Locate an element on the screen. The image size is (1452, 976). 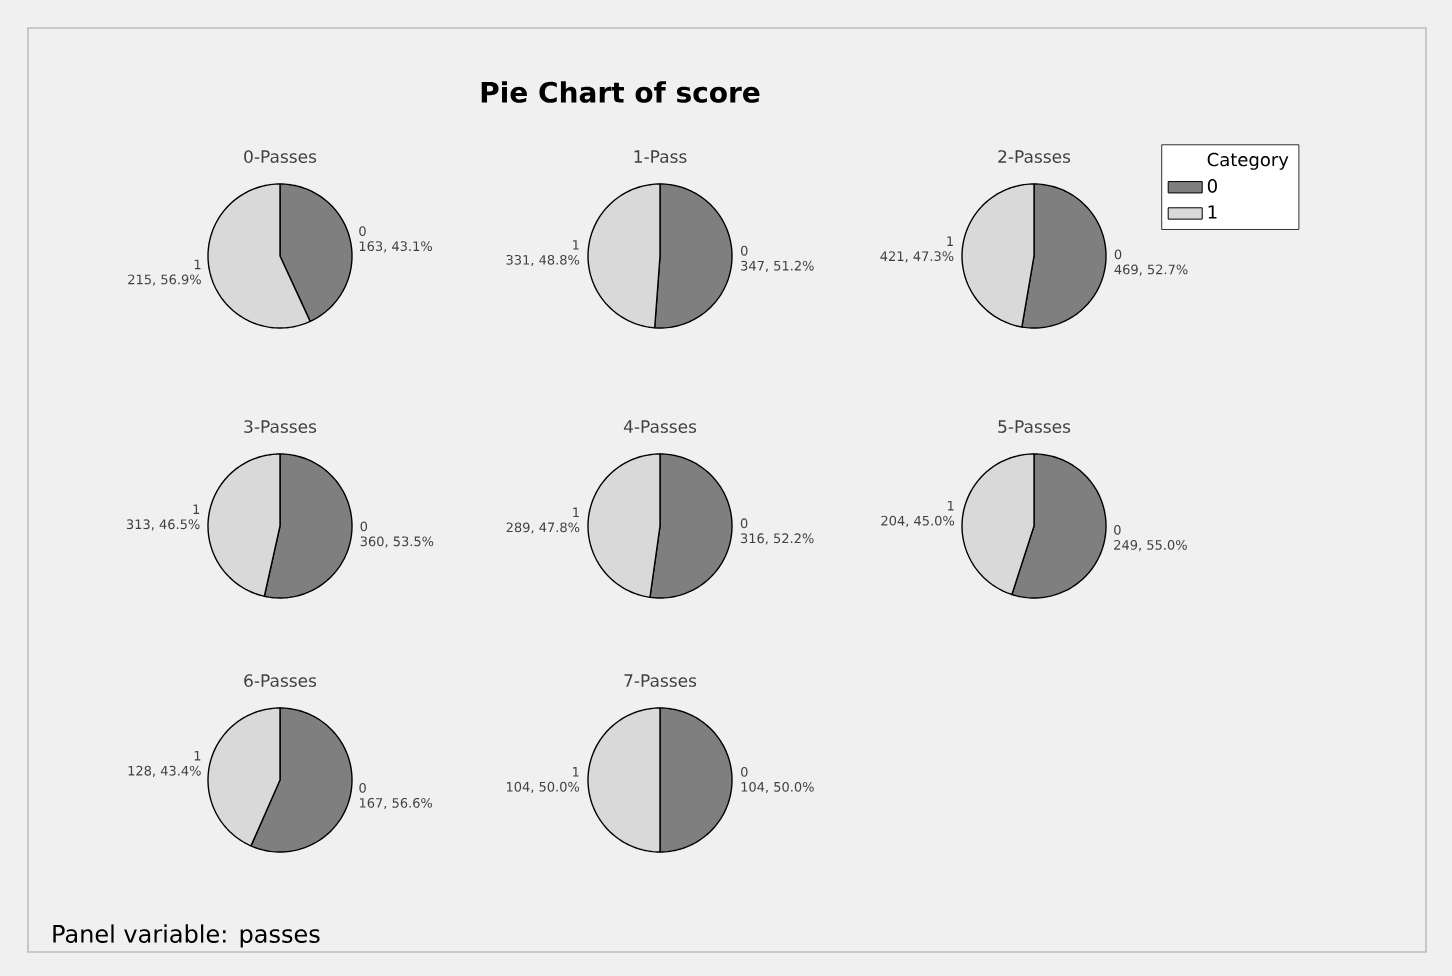
chart-title: Pie Chart of score is located at coordinates (620, 92).